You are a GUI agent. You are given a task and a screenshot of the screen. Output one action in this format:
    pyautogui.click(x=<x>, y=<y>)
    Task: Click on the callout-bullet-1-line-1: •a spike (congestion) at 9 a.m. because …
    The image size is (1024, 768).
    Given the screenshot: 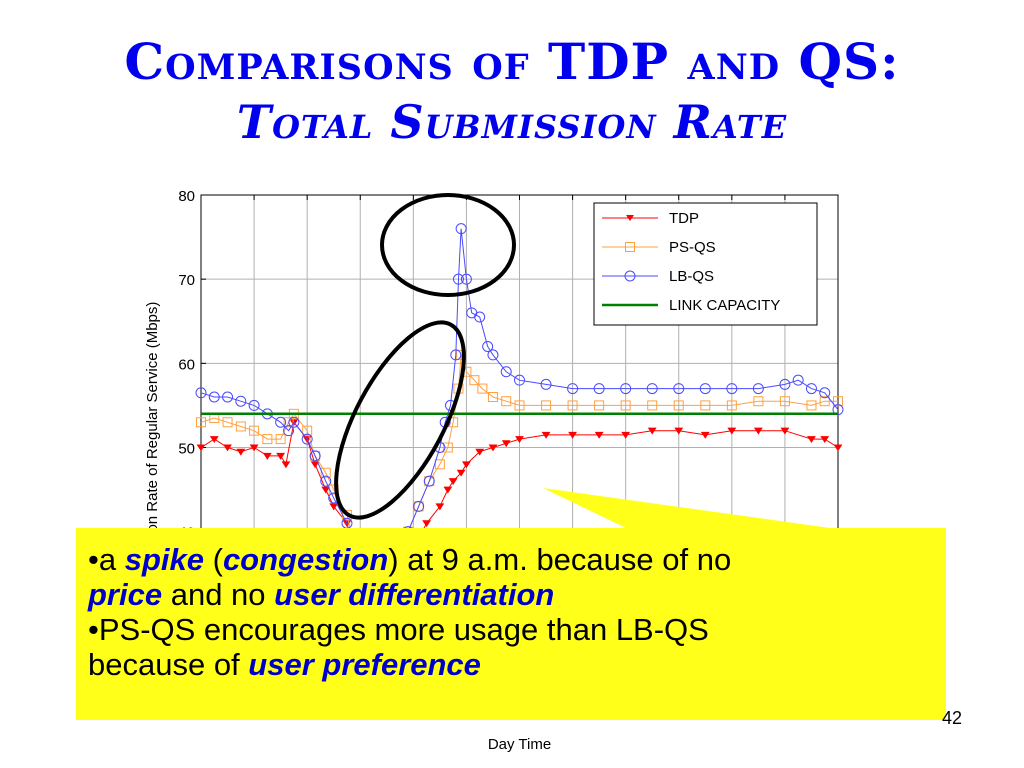 What is the action you would take?
    pyautogui.click(x=512, y=559)
    